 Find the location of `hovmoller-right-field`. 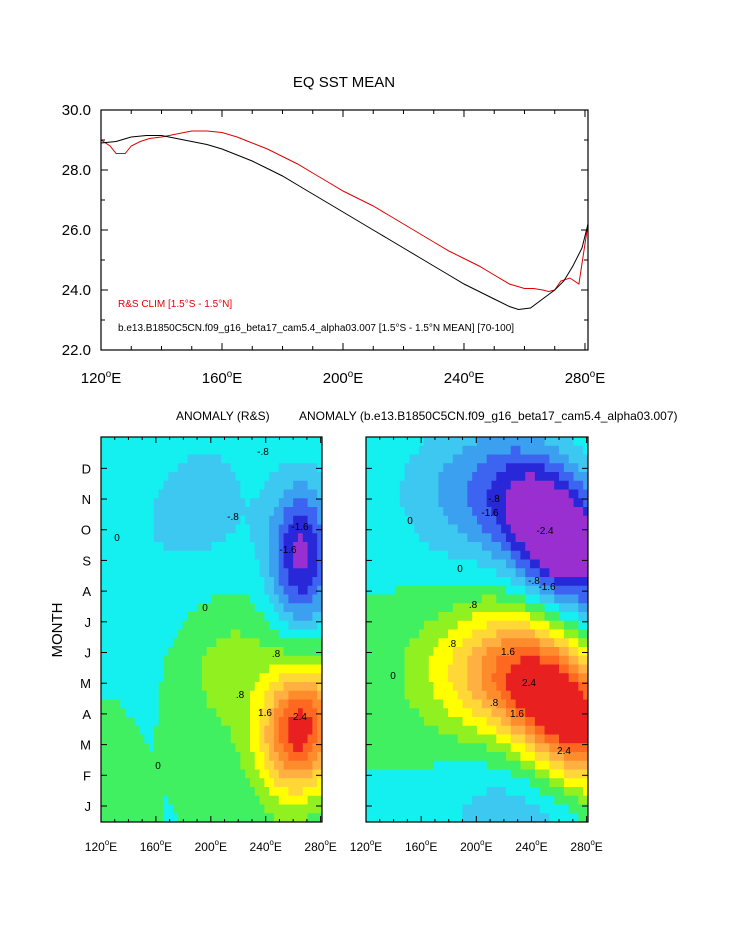

hovmoller-right-field is located at coordinates (477, 629).